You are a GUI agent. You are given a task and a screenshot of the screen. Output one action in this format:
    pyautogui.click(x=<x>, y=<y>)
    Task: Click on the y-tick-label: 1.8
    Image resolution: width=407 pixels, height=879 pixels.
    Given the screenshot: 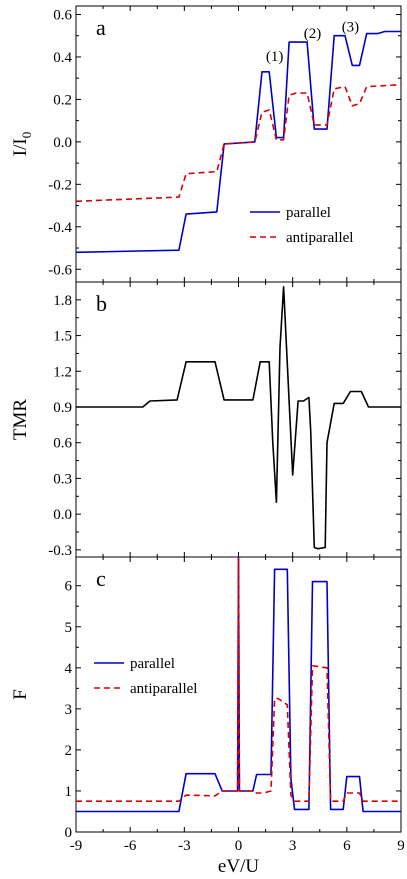 What is the action you would take?
    pyautogui.click(x=62, y=301)
    